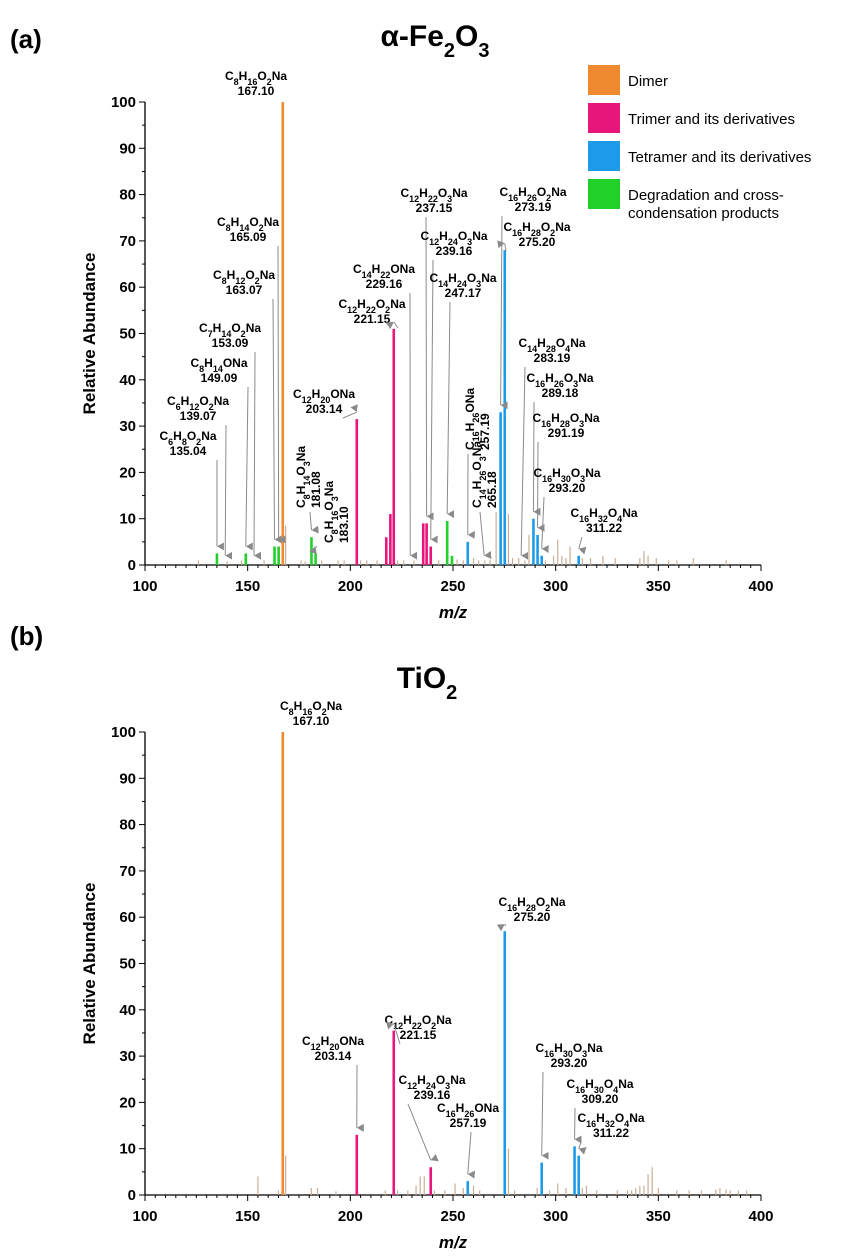 This screenshot has height=1257, width=848. I want to click on annotation-formula: C16H26O2Na, so click(532, 194).